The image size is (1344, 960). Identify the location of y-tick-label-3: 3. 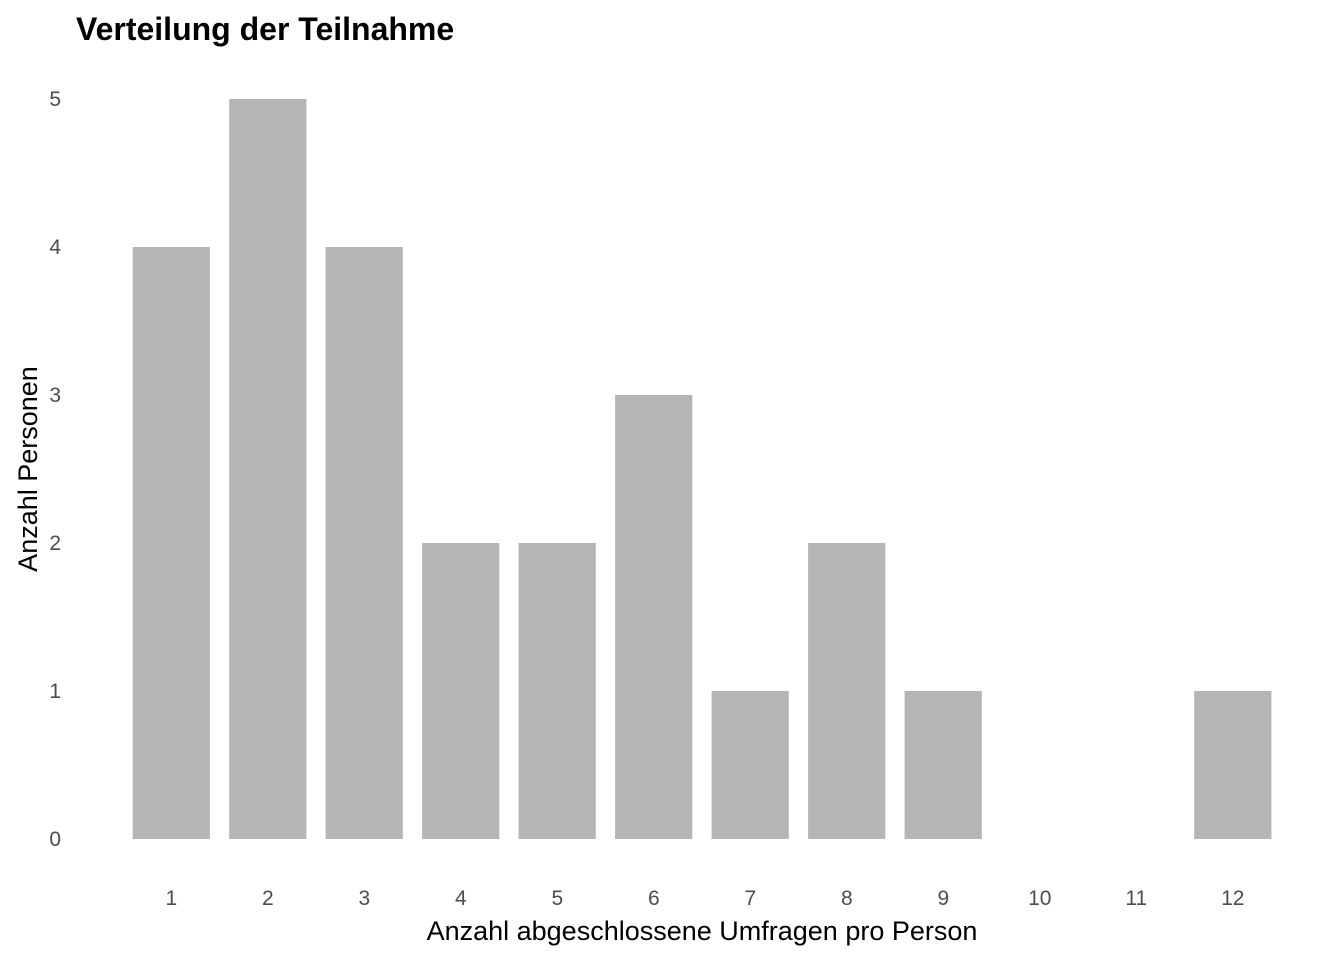
(55, 395).